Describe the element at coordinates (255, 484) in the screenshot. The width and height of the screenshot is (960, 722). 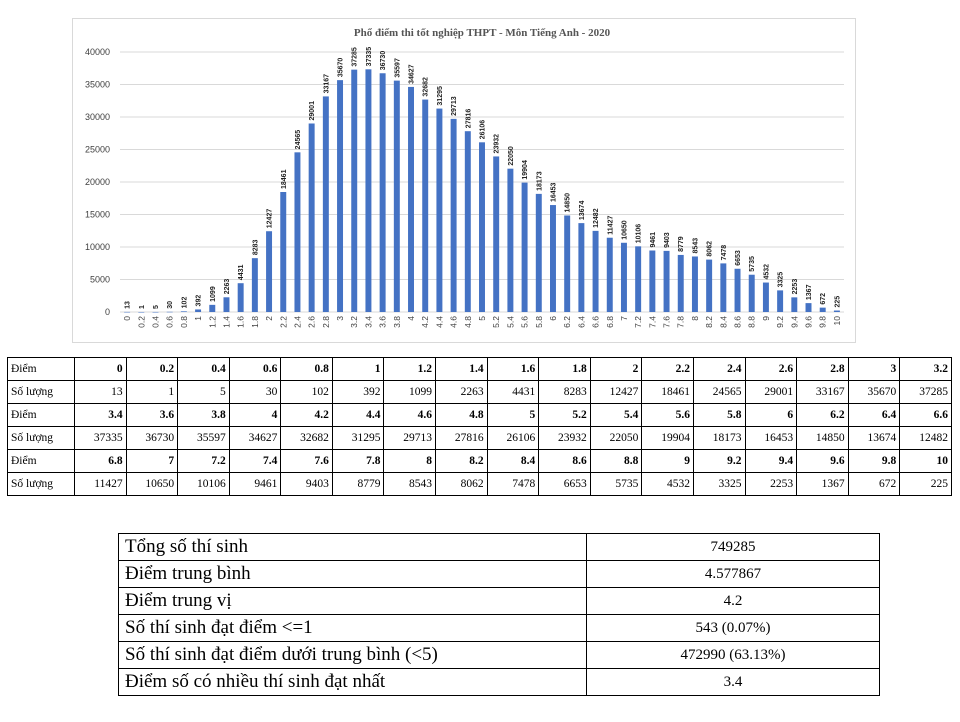
I see `count-row-cell: 9461` at that location.